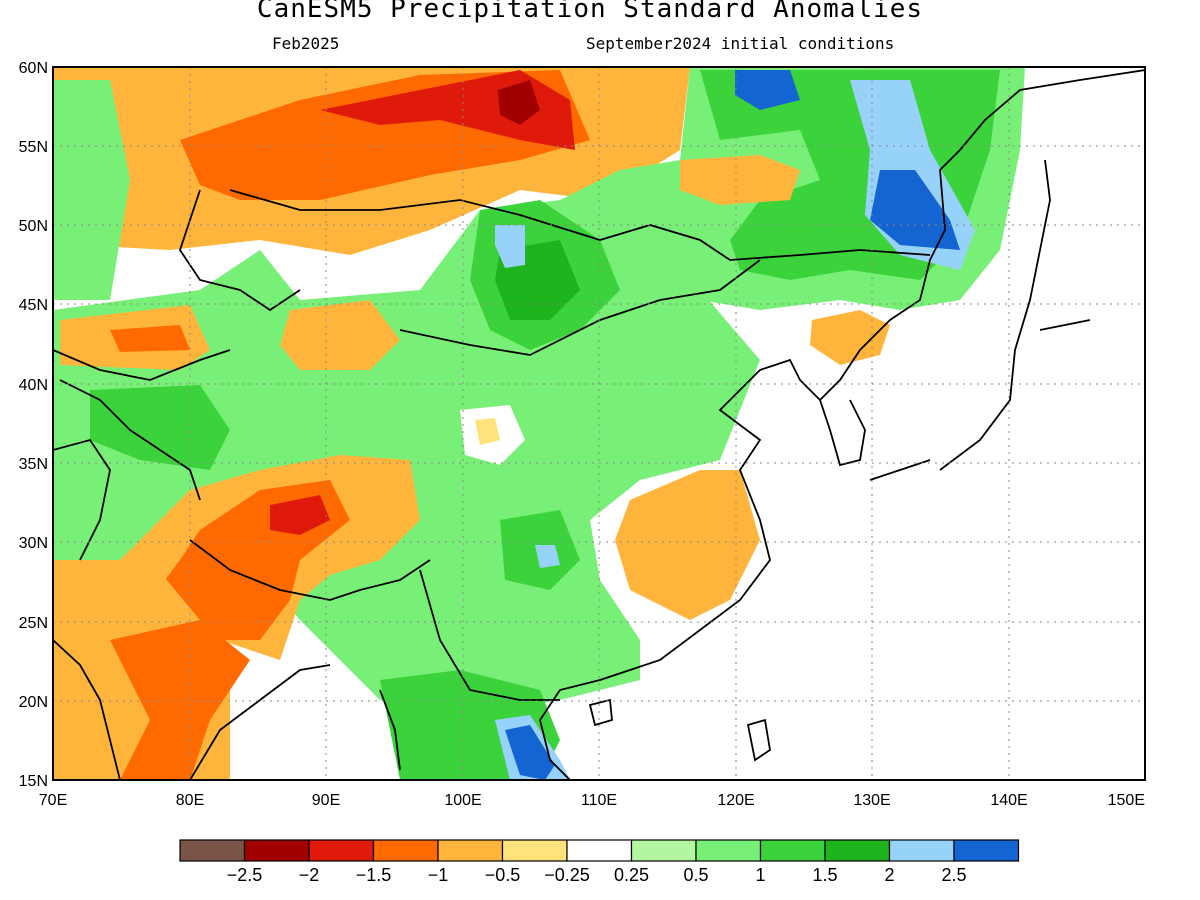 Image resolution: width=1200 pixels, height=900 pixels. Describe the element at coordinates (374, 875) in the screenshot. I see `colorbar-label: −1.5` at that location.